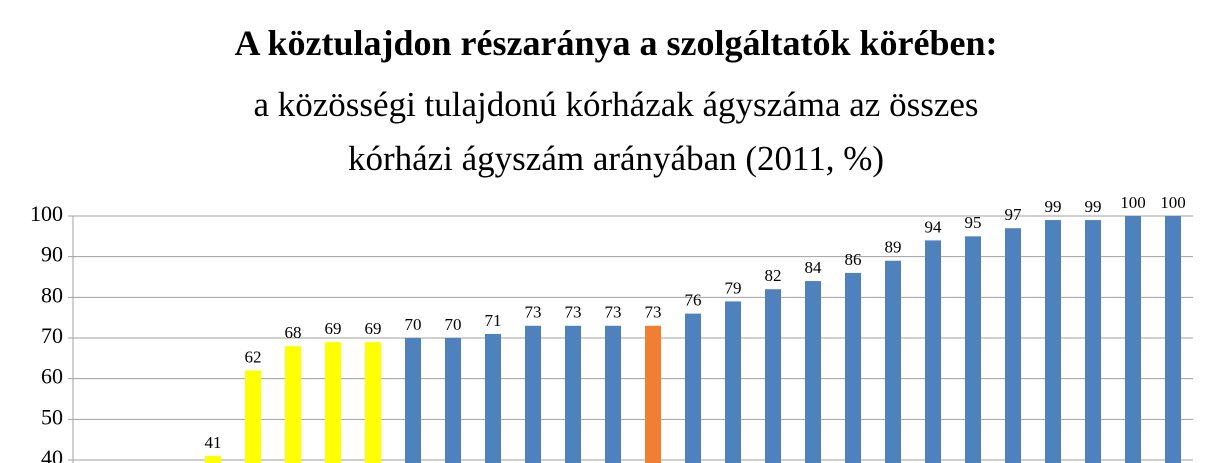  I want to click on y-tick-label: 90, so click(52, 254).